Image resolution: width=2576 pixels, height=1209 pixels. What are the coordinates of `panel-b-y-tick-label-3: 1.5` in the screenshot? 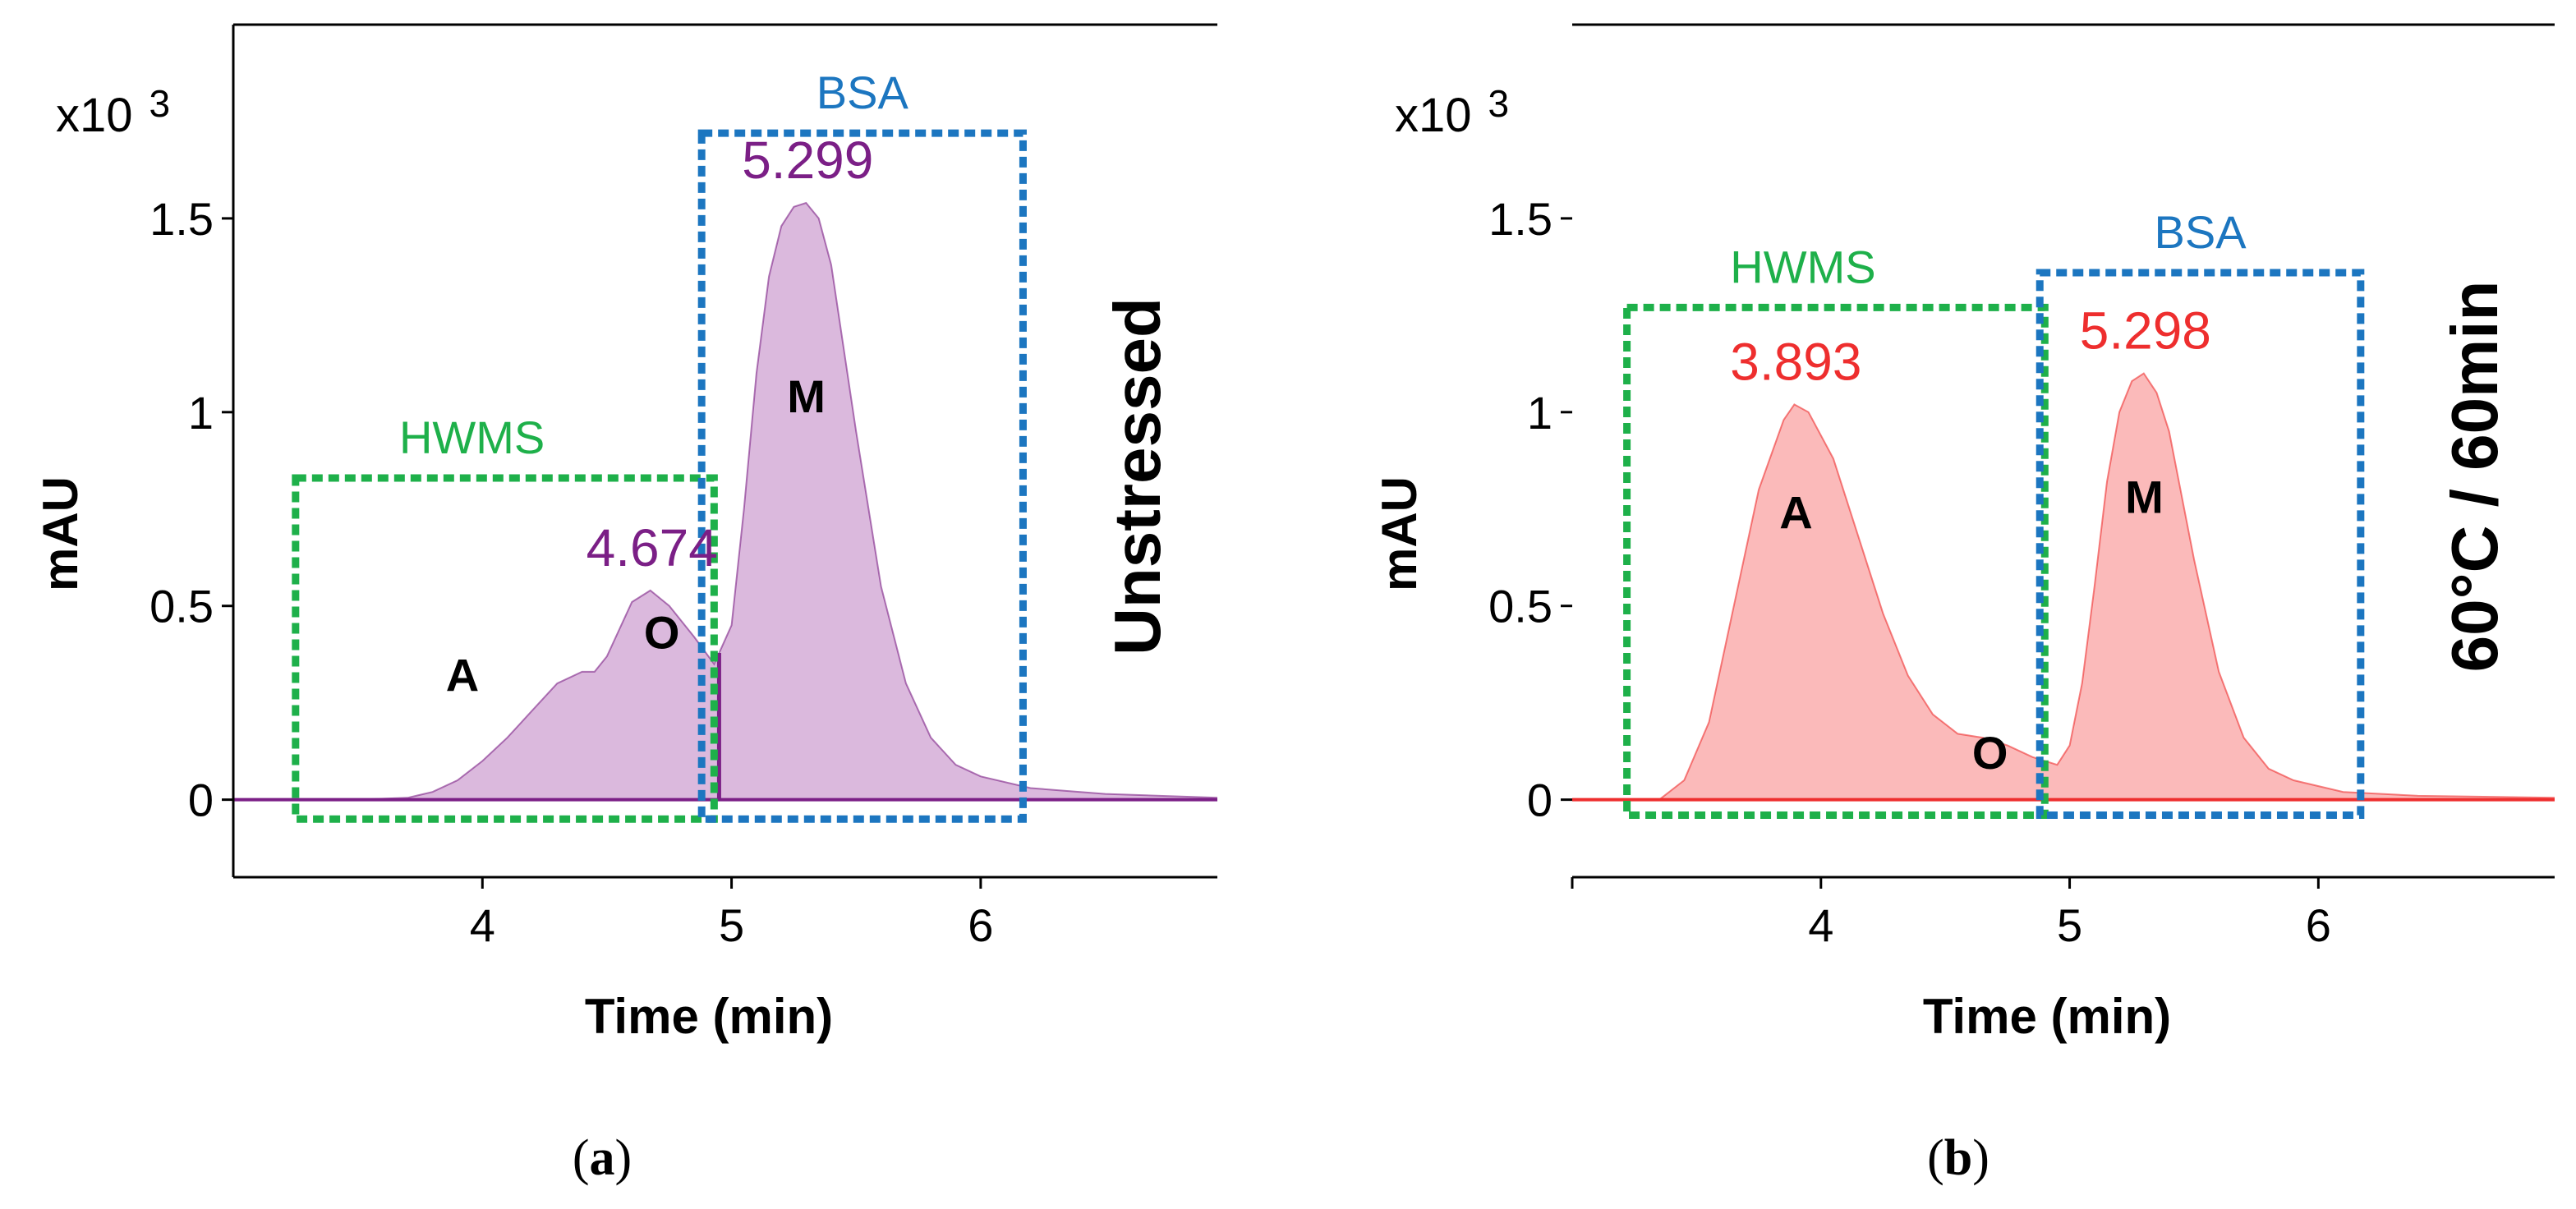 It's located at (1520, 219).